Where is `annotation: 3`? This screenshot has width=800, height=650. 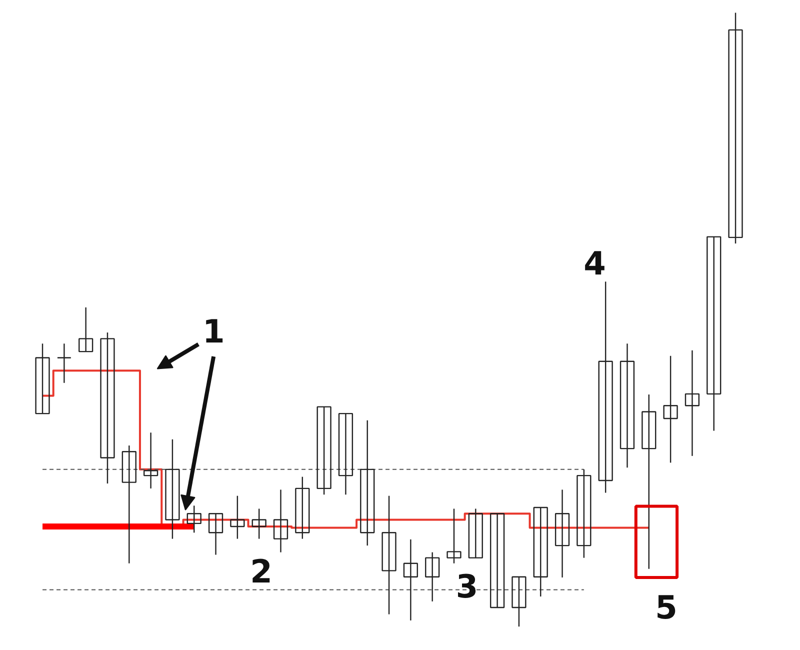 annotation: 3 is located at coordinates (467, 586).